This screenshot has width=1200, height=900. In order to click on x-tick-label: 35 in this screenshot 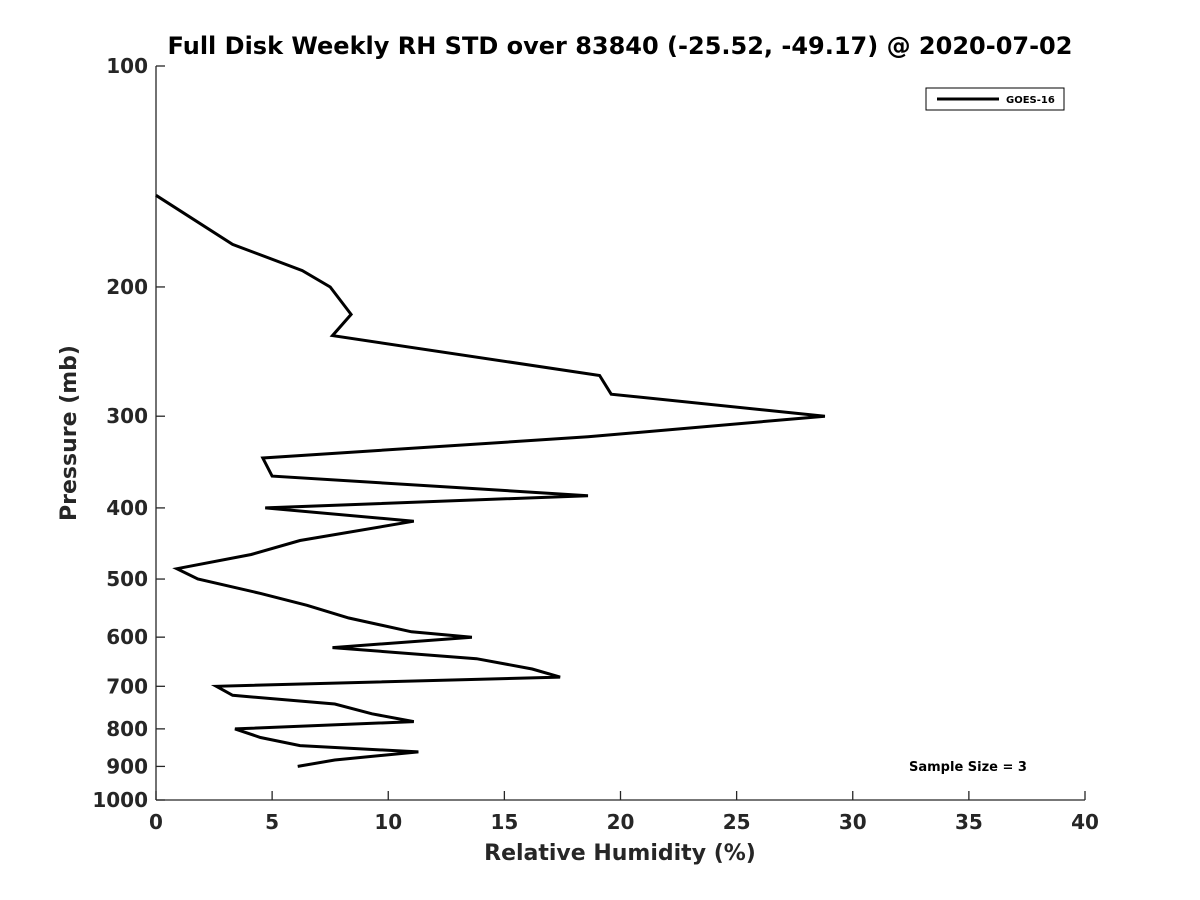, I will do `click(969, 822)`.